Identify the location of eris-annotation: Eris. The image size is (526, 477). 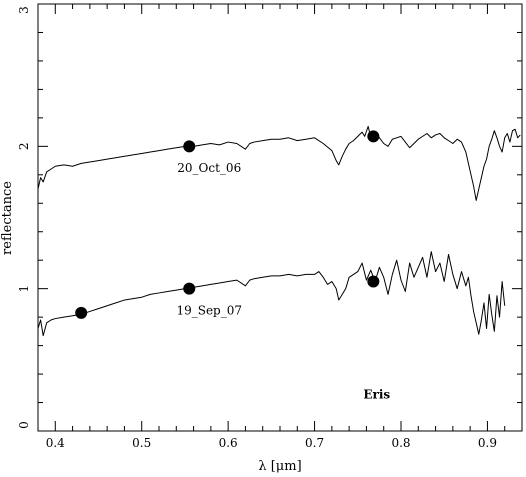
(376, 394).